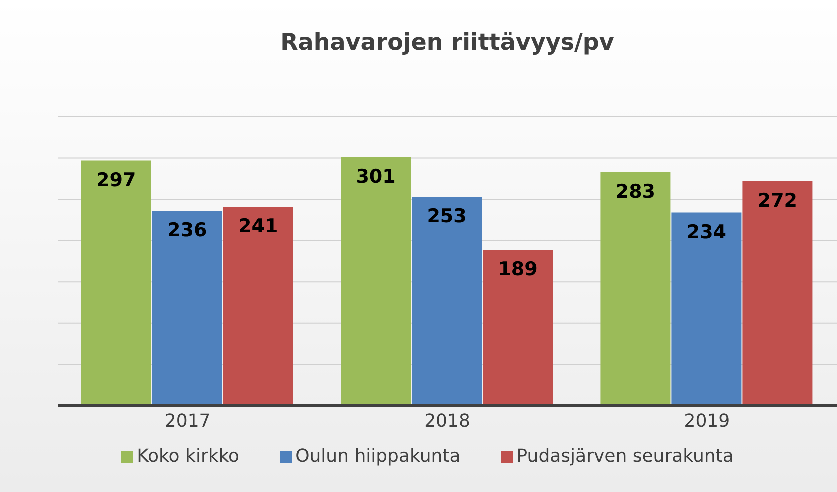 The width and height of the screenshot is (837, 492). Describe the element at coordinates (376, 177) in the screenshot. I see `data-label: 301` at that location.